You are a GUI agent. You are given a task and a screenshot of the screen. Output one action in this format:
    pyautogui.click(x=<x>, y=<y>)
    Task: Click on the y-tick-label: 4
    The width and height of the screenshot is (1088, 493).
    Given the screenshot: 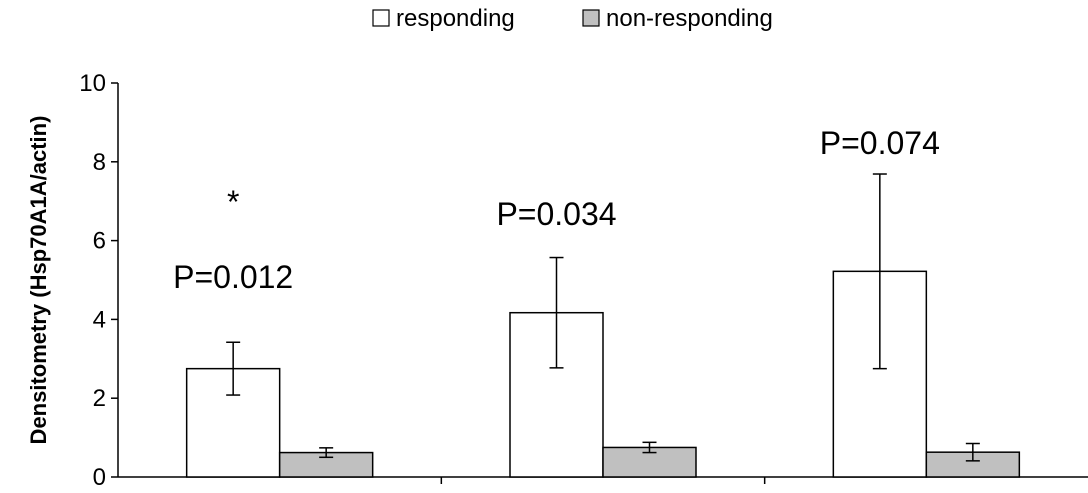 What is the action you would take?
    pyautogui.click(x=99, y=319)
    